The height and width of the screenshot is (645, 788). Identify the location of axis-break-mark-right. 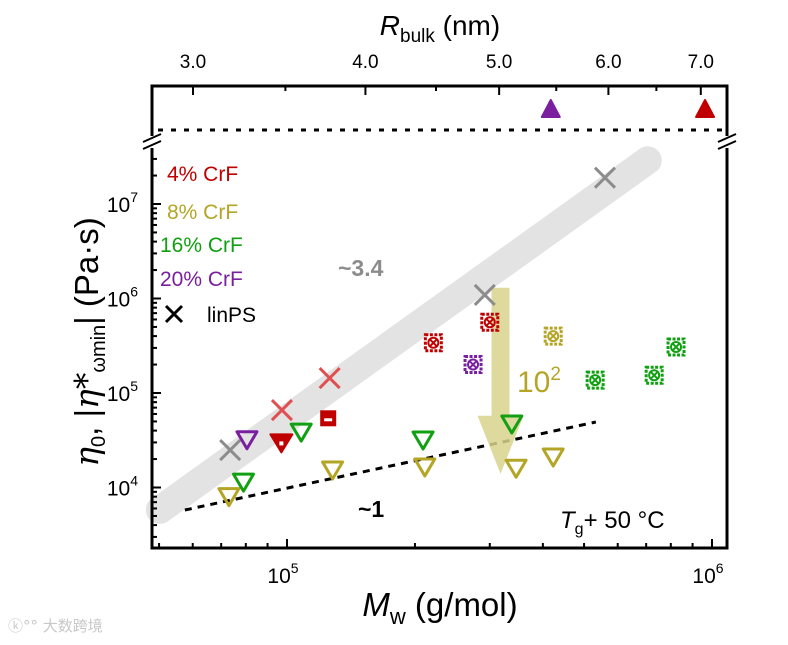
(727, 141).